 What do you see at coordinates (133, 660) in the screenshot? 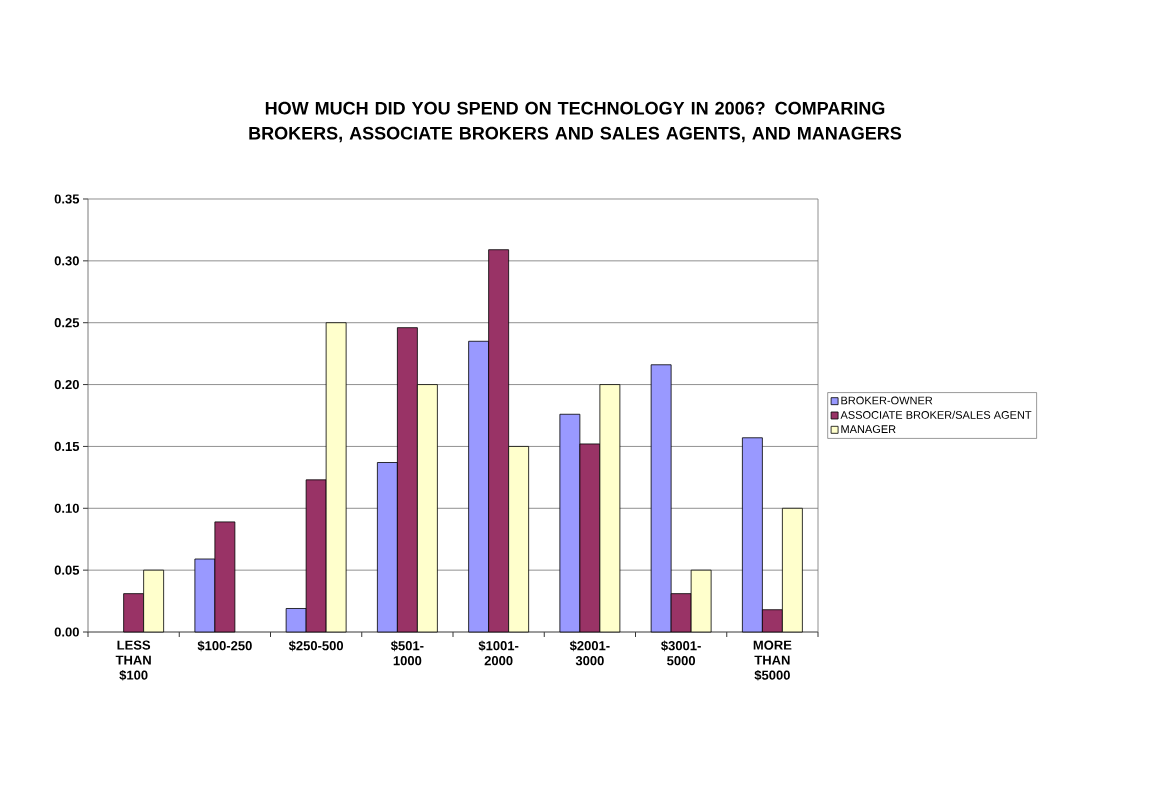
I see `x-tick-label: LESS THAN $100` at bounding box center [133, 660].